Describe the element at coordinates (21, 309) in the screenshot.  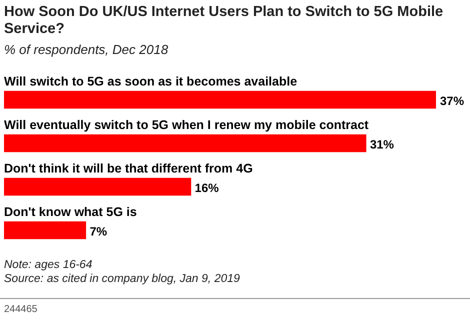
I see `text: 244465` at that location.